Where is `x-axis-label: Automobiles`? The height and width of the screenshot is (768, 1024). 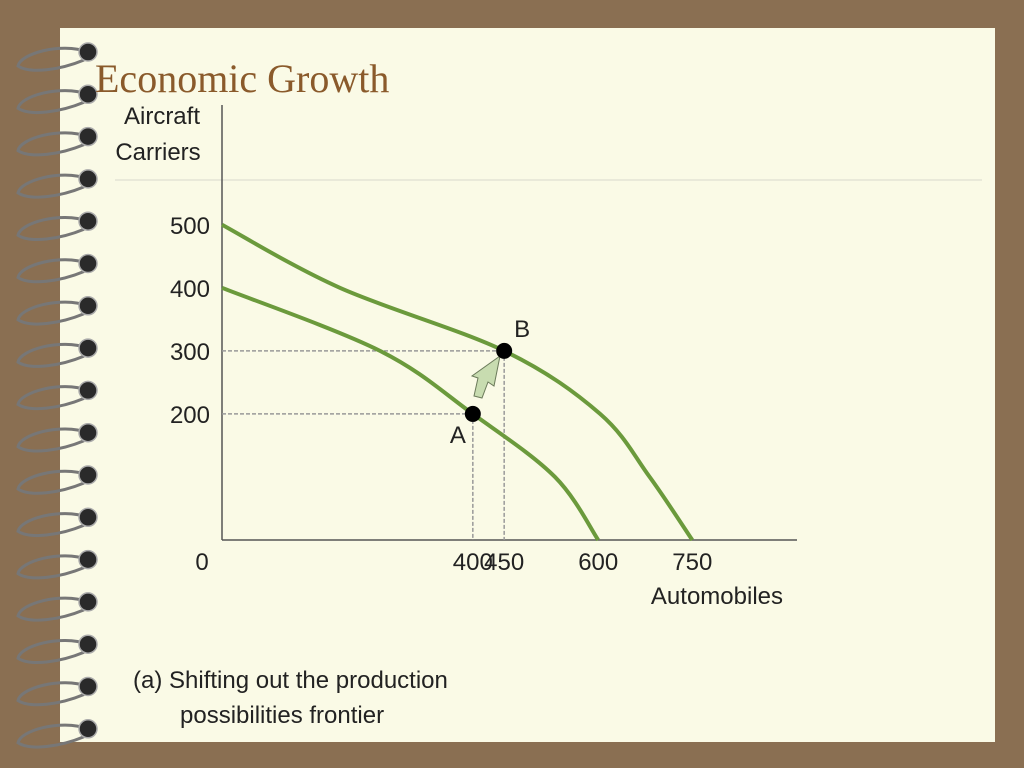 x-axis-label: Automobiles is located at coordinates (717, 596).